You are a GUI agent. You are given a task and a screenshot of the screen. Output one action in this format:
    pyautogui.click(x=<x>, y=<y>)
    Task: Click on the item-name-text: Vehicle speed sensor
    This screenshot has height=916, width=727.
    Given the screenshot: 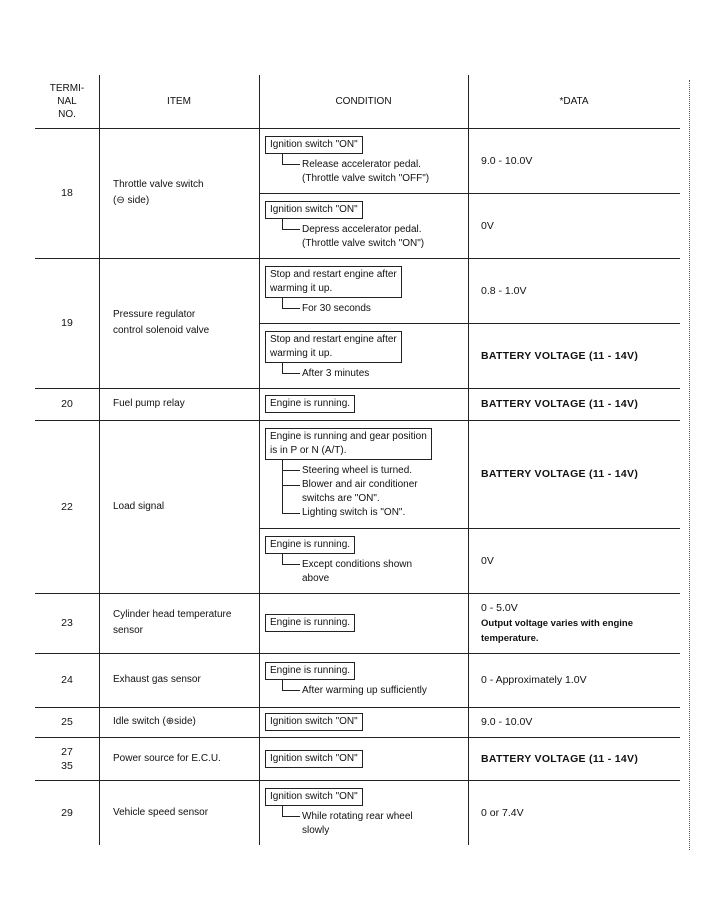 What is the action you would take?
    pyautogui.click(x=161, y=812)
    